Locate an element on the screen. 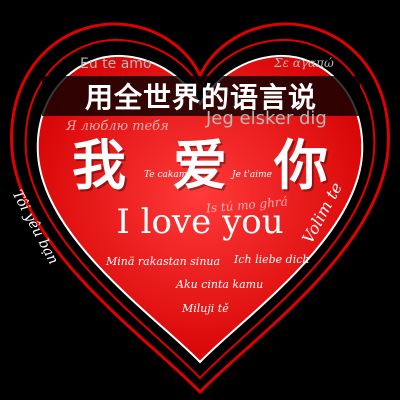 Image resolution: width=400 pixels, height=400 pixels. phrase-french: Je t'aime is located at coordinates (252, 175).